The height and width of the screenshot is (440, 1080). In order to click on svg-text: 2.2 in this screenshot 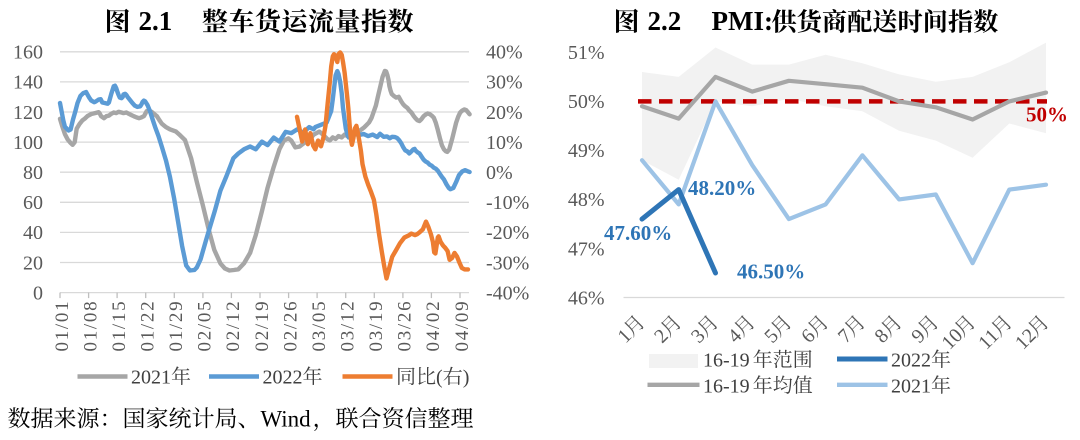, I will do `click(665, 21)`.